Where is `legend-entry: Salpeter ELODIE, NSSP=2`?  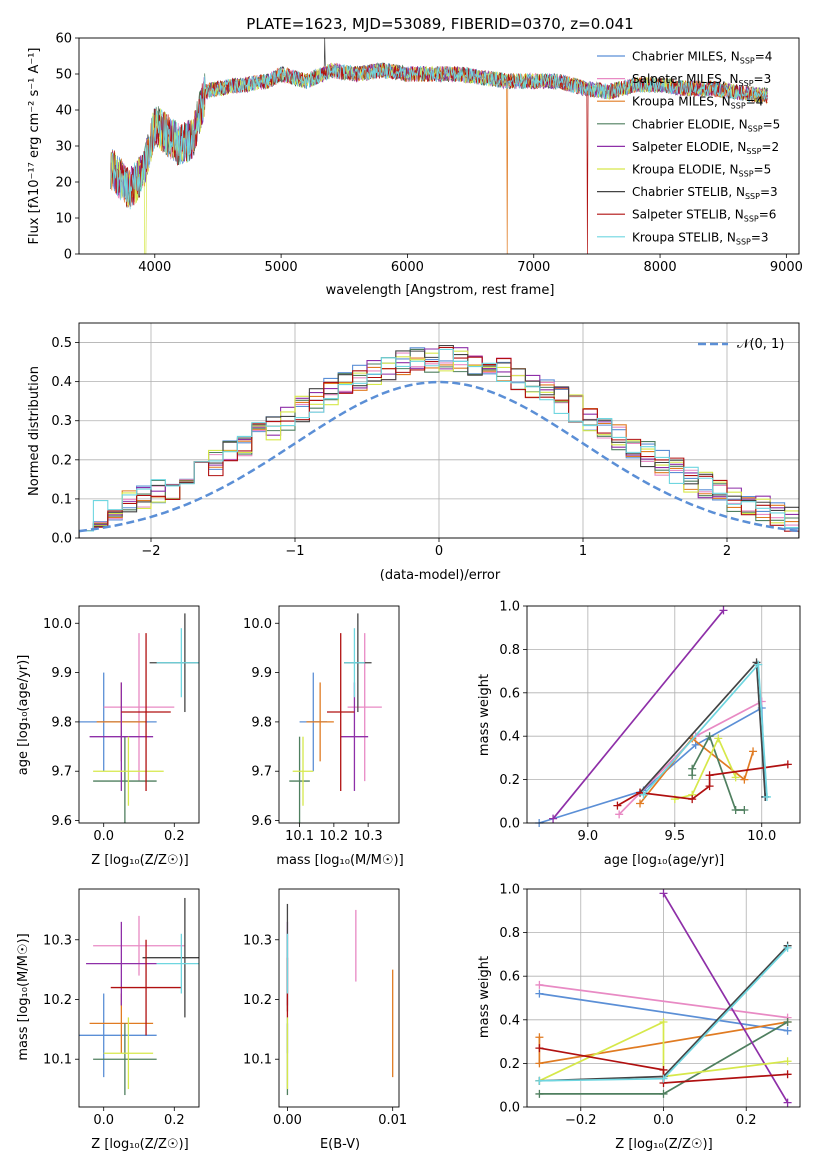 legend-entry: Salpeter ELODIE, NSSP=2 is located at coordinates (705, 148).